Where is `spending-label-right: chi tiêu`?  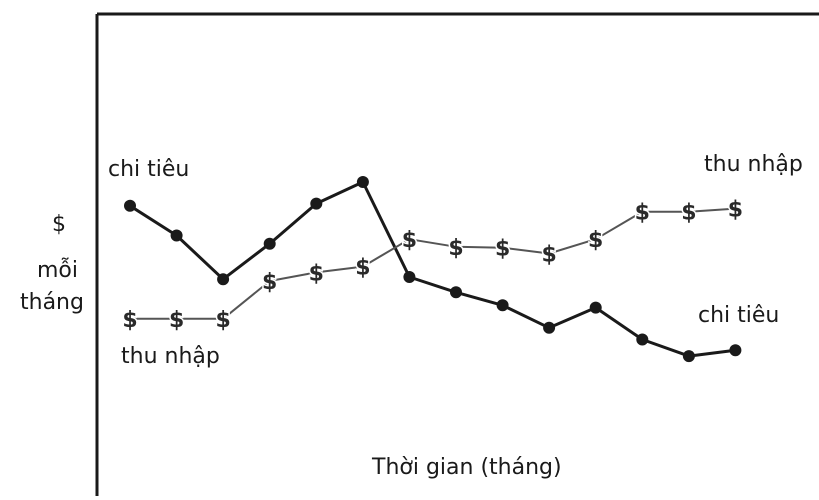 spending-label-right: chi tiêu is located at coordinates (739, 315).